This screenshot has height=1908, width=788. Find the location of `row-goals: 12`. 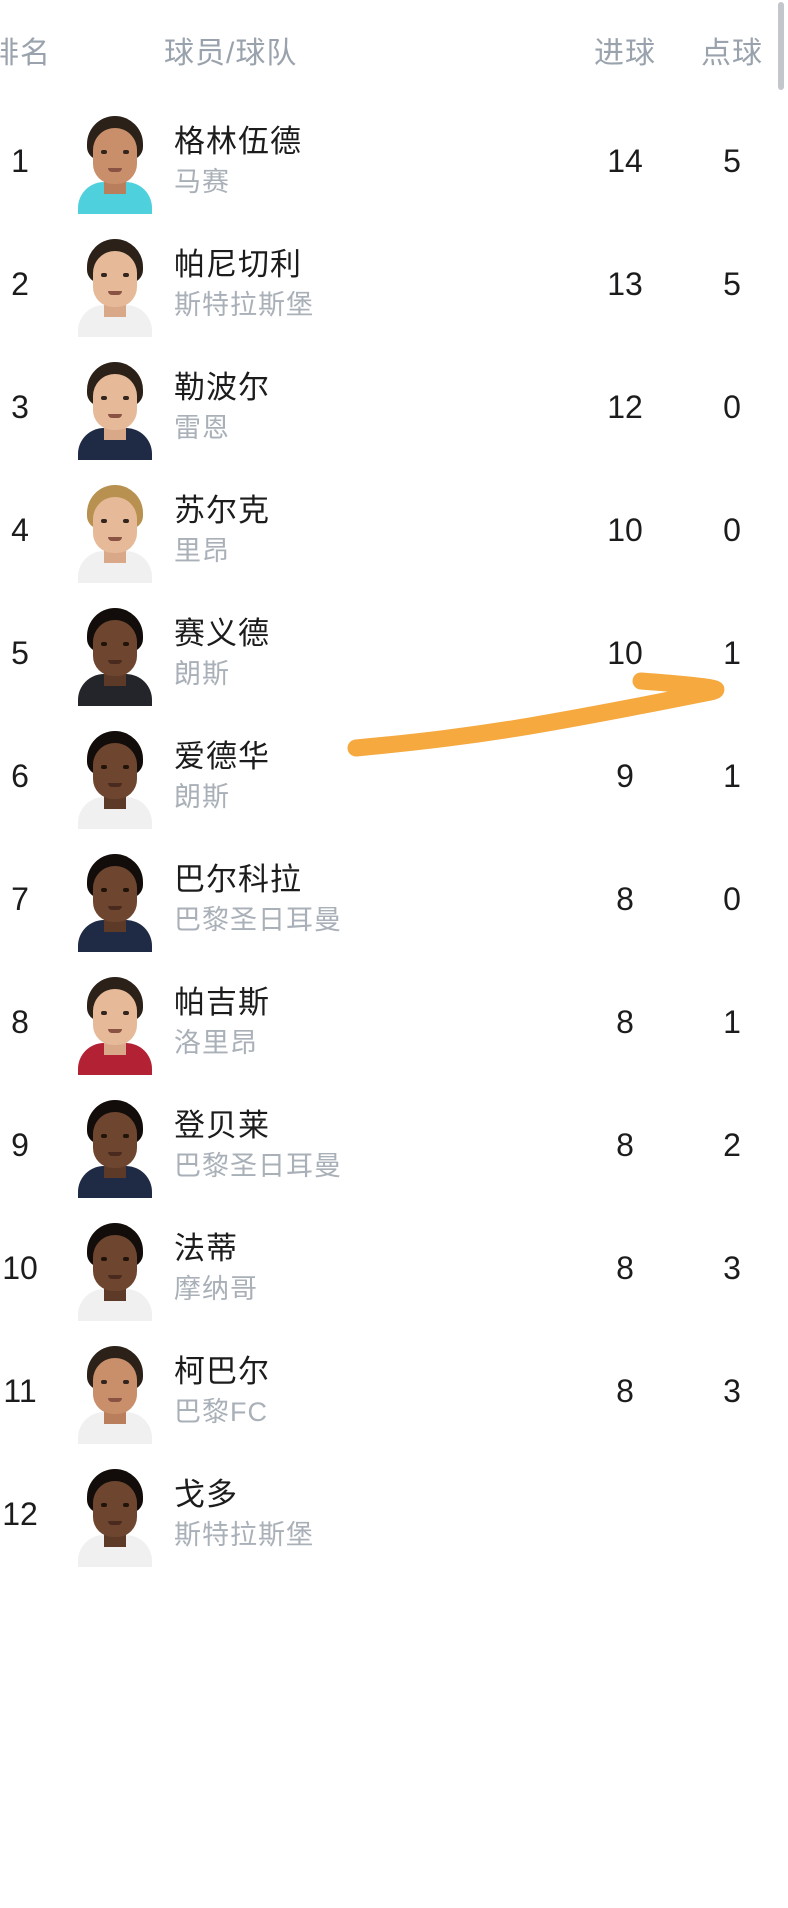

row-goals: 12 is located at coordinates (625, 407).